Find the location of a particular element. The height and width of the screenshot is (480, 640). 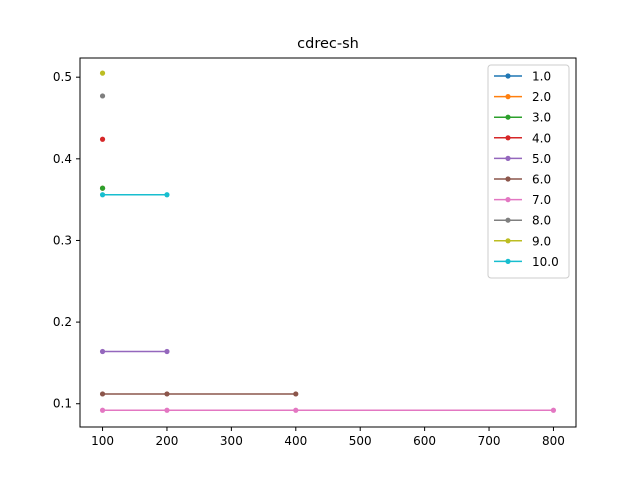

y-tick-label-2: 0.2 is located at coordinates (62, 322).